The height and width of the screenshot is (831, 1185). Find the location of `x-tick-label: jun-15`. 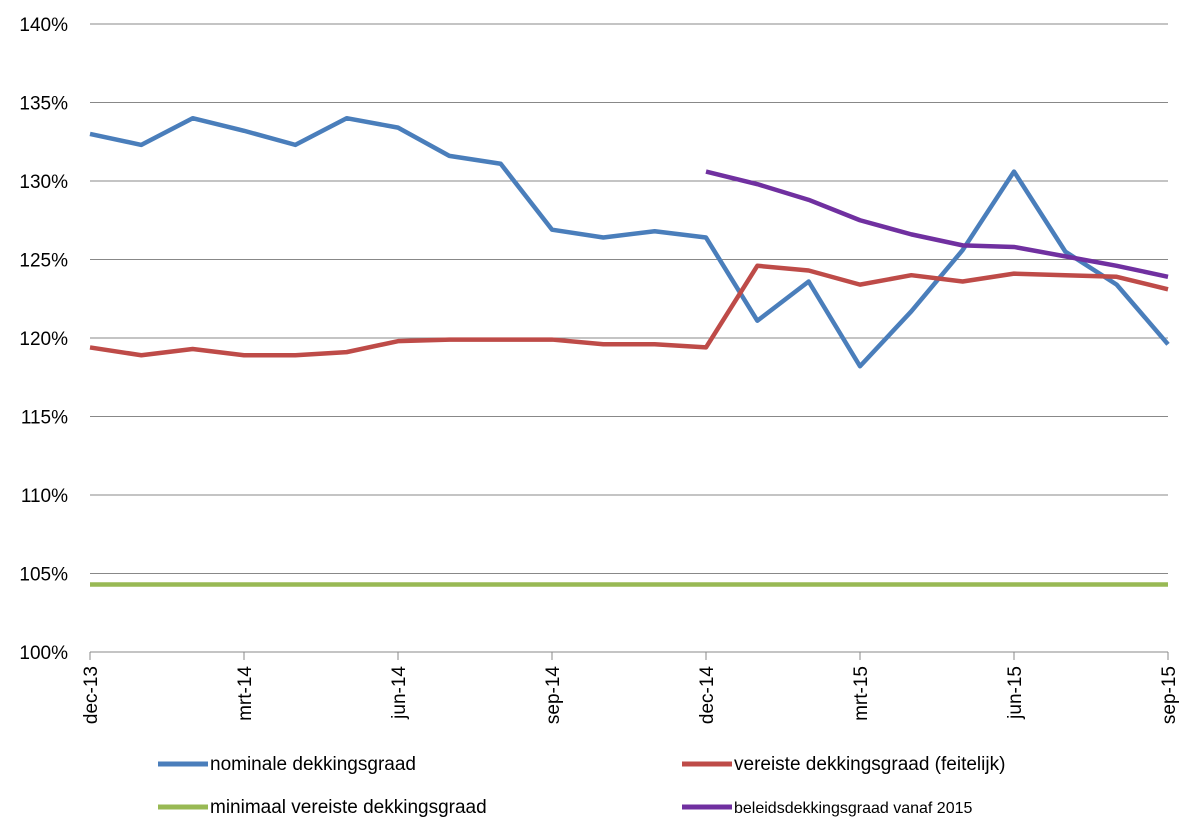

x-tick-label: jun-15 is located at coordinates (1015, 693).